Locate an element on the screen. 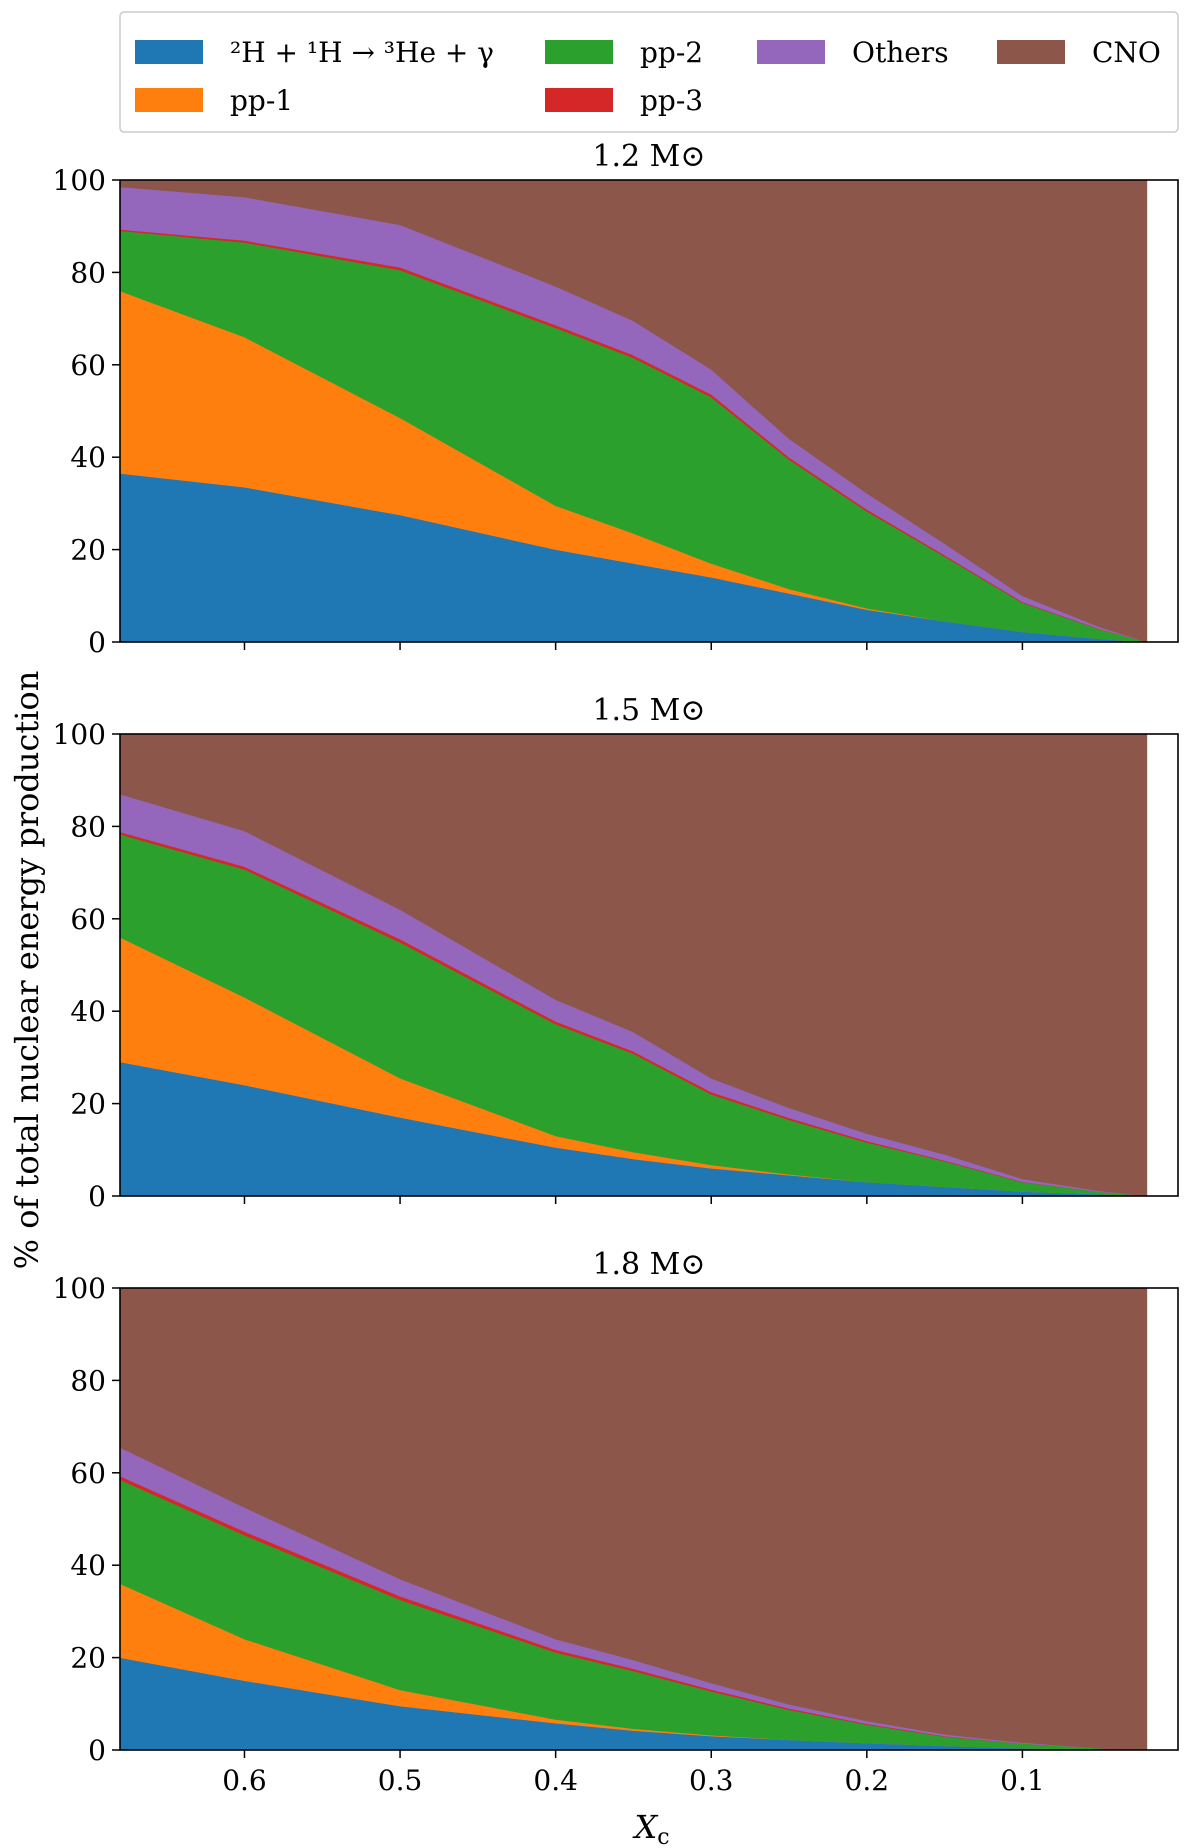 Image resolution: width=1200 pixels, height=1848 pixels. legend-label-d-h: ²H + ¹H → ³He + γ is located at coordinates (362, 52).